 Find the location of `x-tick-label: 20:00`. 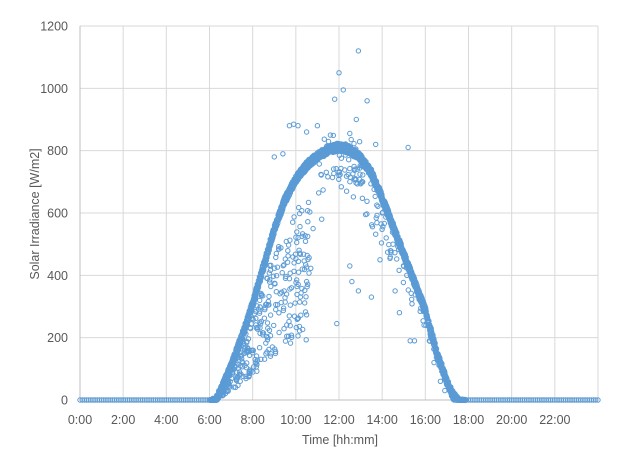

x-tick-label: 20:00 is located at coordinates (511, 420).